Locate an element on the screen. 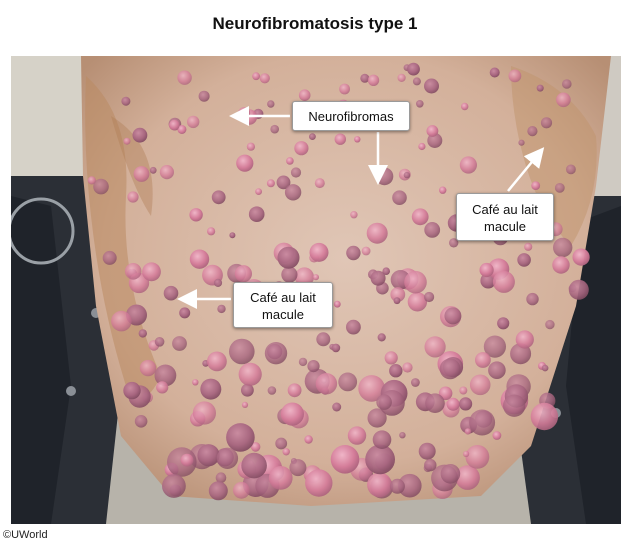 The image size is (630, 548). label-cafe-left-line2: macule is located at coordinates (283, 314).